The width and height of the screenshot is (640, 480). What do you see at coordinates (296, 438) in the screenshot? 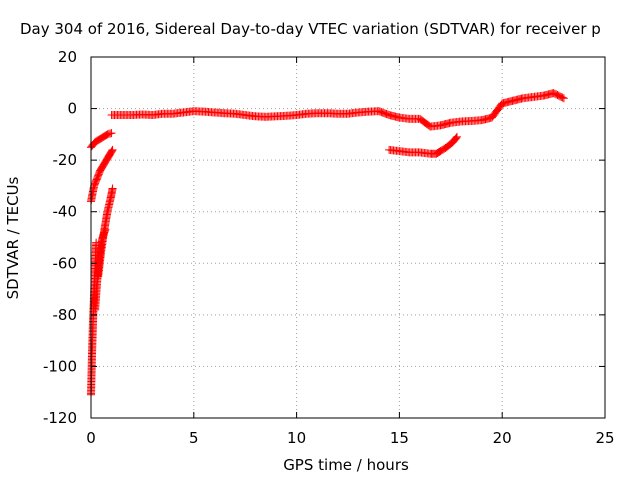
I see `x-tick-label: 10` at bounding box center [296, 438].